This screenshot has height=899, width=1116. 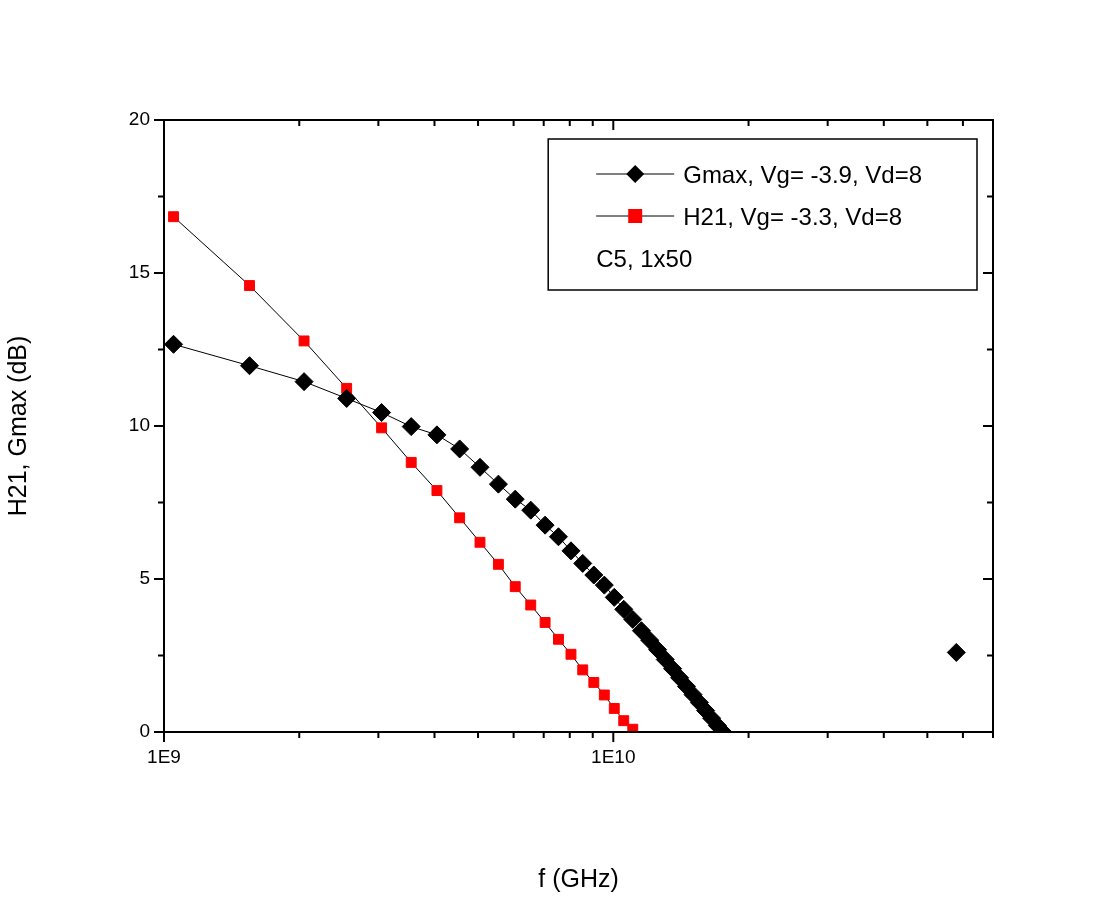 I want to click on legend-label: Gmax, Vg= -3.9, Vd=8, so click(x=802, y=174).